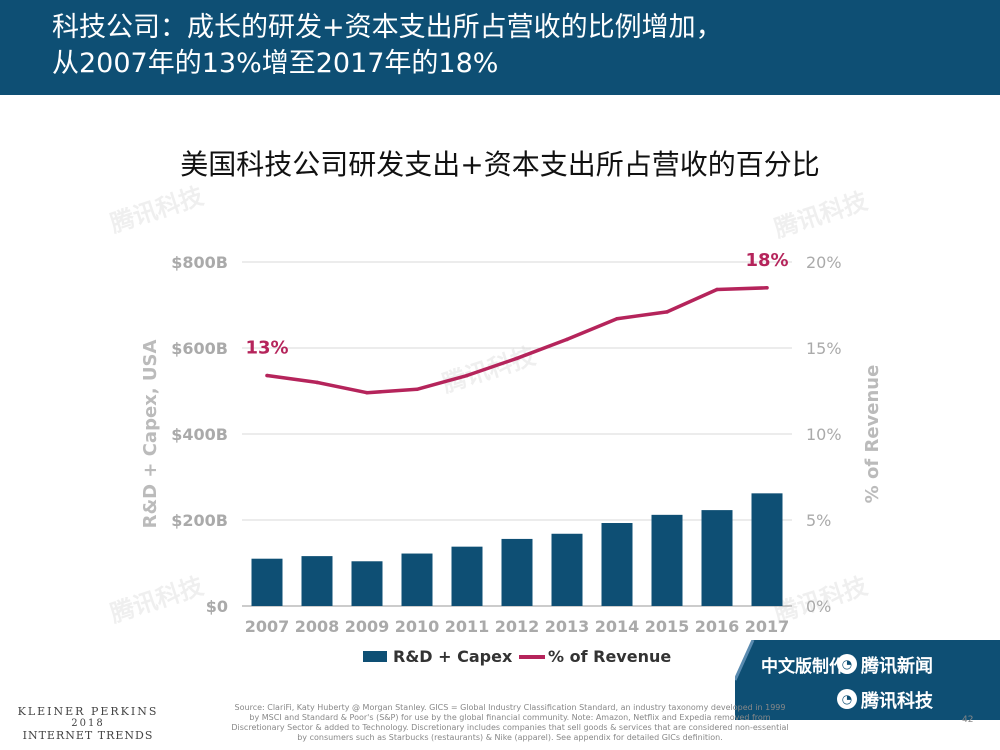  What do you see at coordinates (717, 626) in the screenshot?
I see `x-tick-label: 2016` at bounding box center [717, 626].